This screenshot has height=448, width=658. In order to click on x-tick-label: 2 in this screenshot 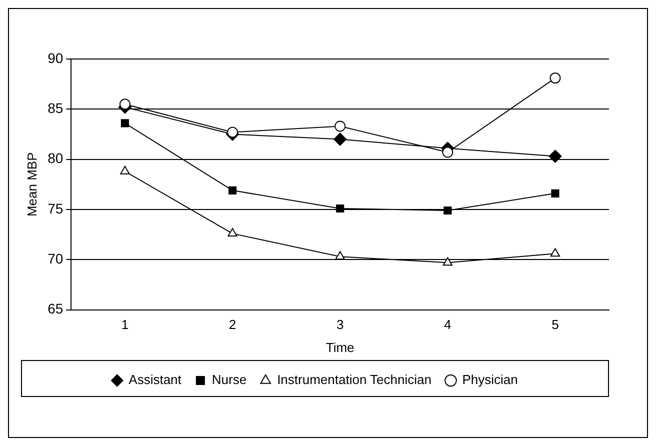, I will do `click(232, 324)`.